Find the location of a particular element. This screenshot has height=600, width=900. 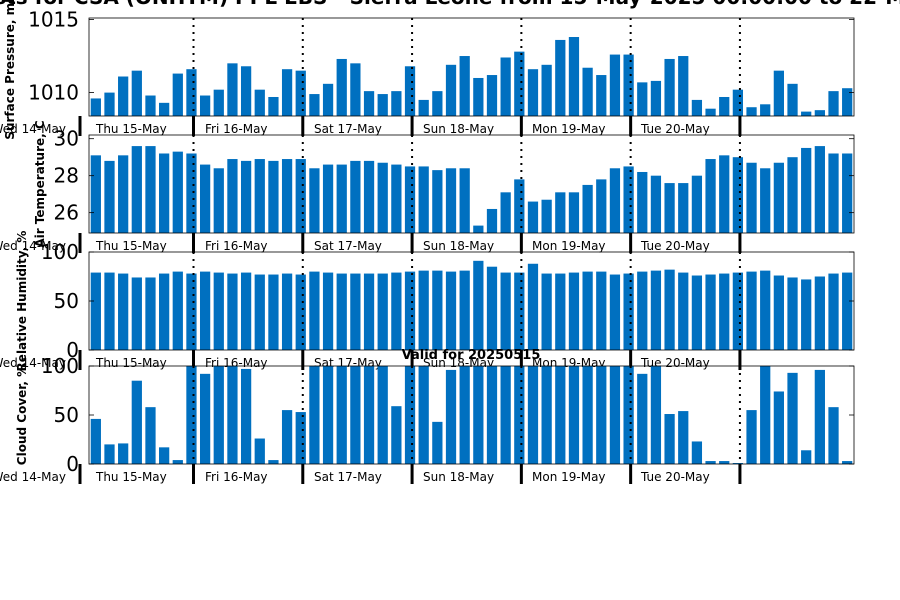

plot-frame is located at coordinates (471, 184).